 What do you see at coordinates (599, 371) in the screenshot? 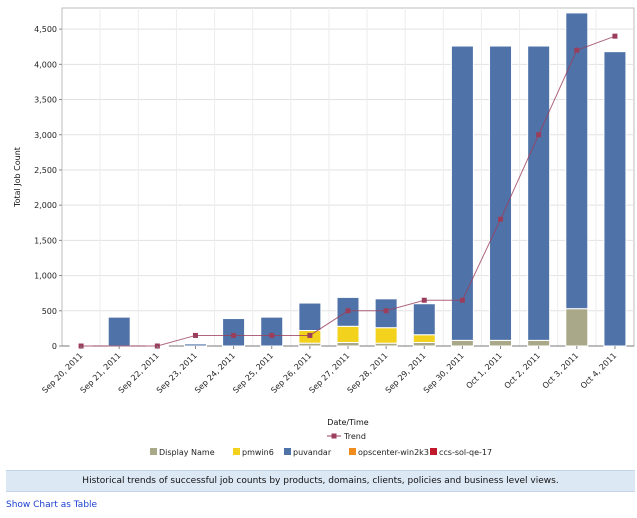
I see `x-tick-label: Oct 4, 2011` at bounding box center [599, 371].